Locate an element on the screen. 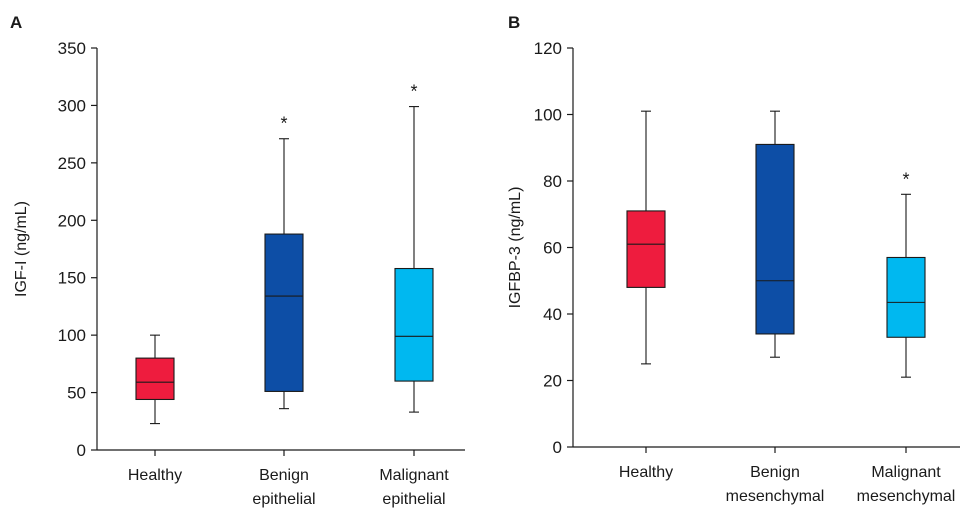  y-tick-label: 60 is located at coordinates (552, 248).